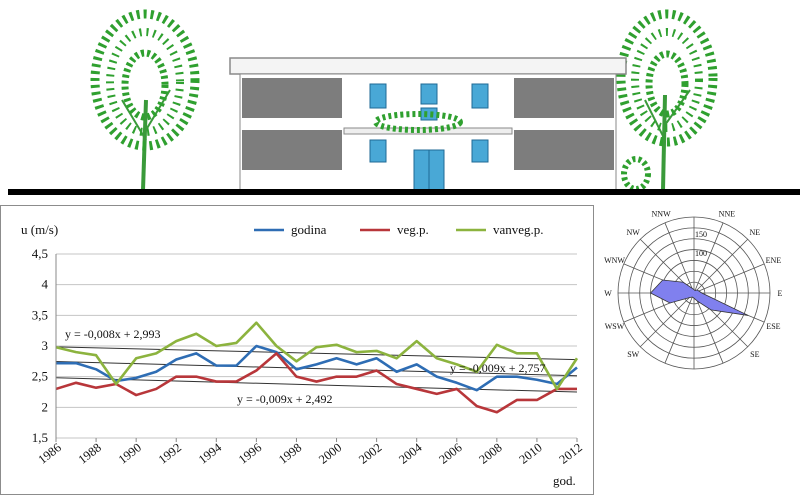  I want to click on wind-rose-direction-label: WSW, so click(615, 326).